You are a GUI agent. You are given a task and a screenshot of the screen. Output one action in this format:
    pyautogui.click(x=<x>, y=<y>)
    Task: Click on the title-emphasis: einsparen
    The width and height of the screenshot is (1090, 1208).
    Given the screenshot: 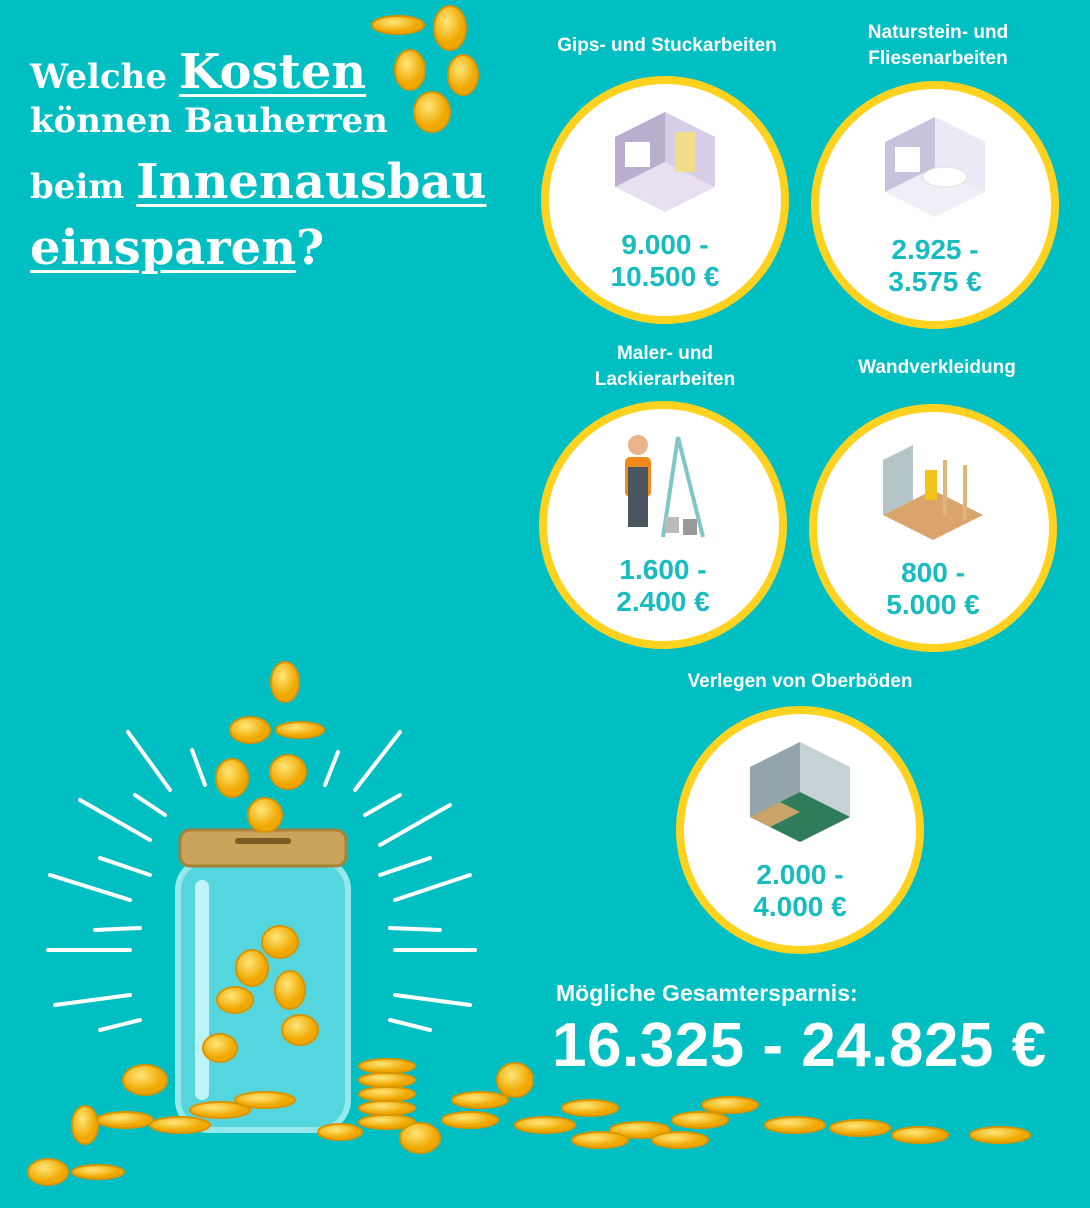 What is the action you would take?
    pyautogui.click(x=163, y=248)
    